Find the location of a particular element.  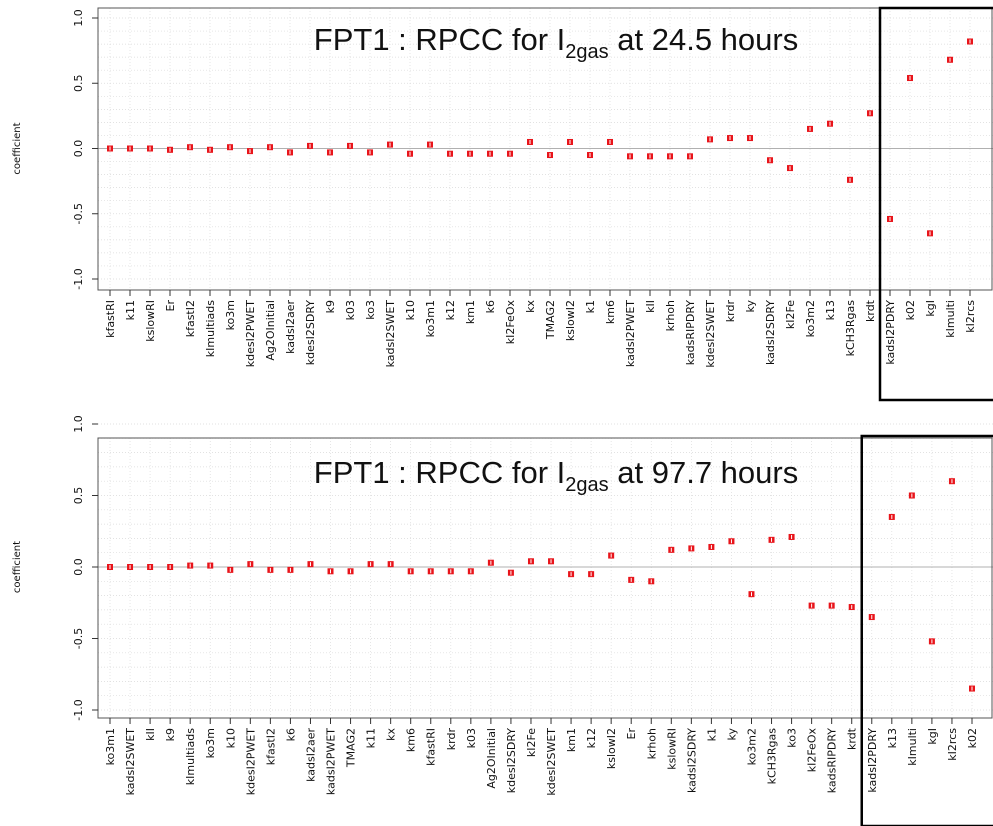

x-tick-label: k1 is located at coordinates (711, 734).